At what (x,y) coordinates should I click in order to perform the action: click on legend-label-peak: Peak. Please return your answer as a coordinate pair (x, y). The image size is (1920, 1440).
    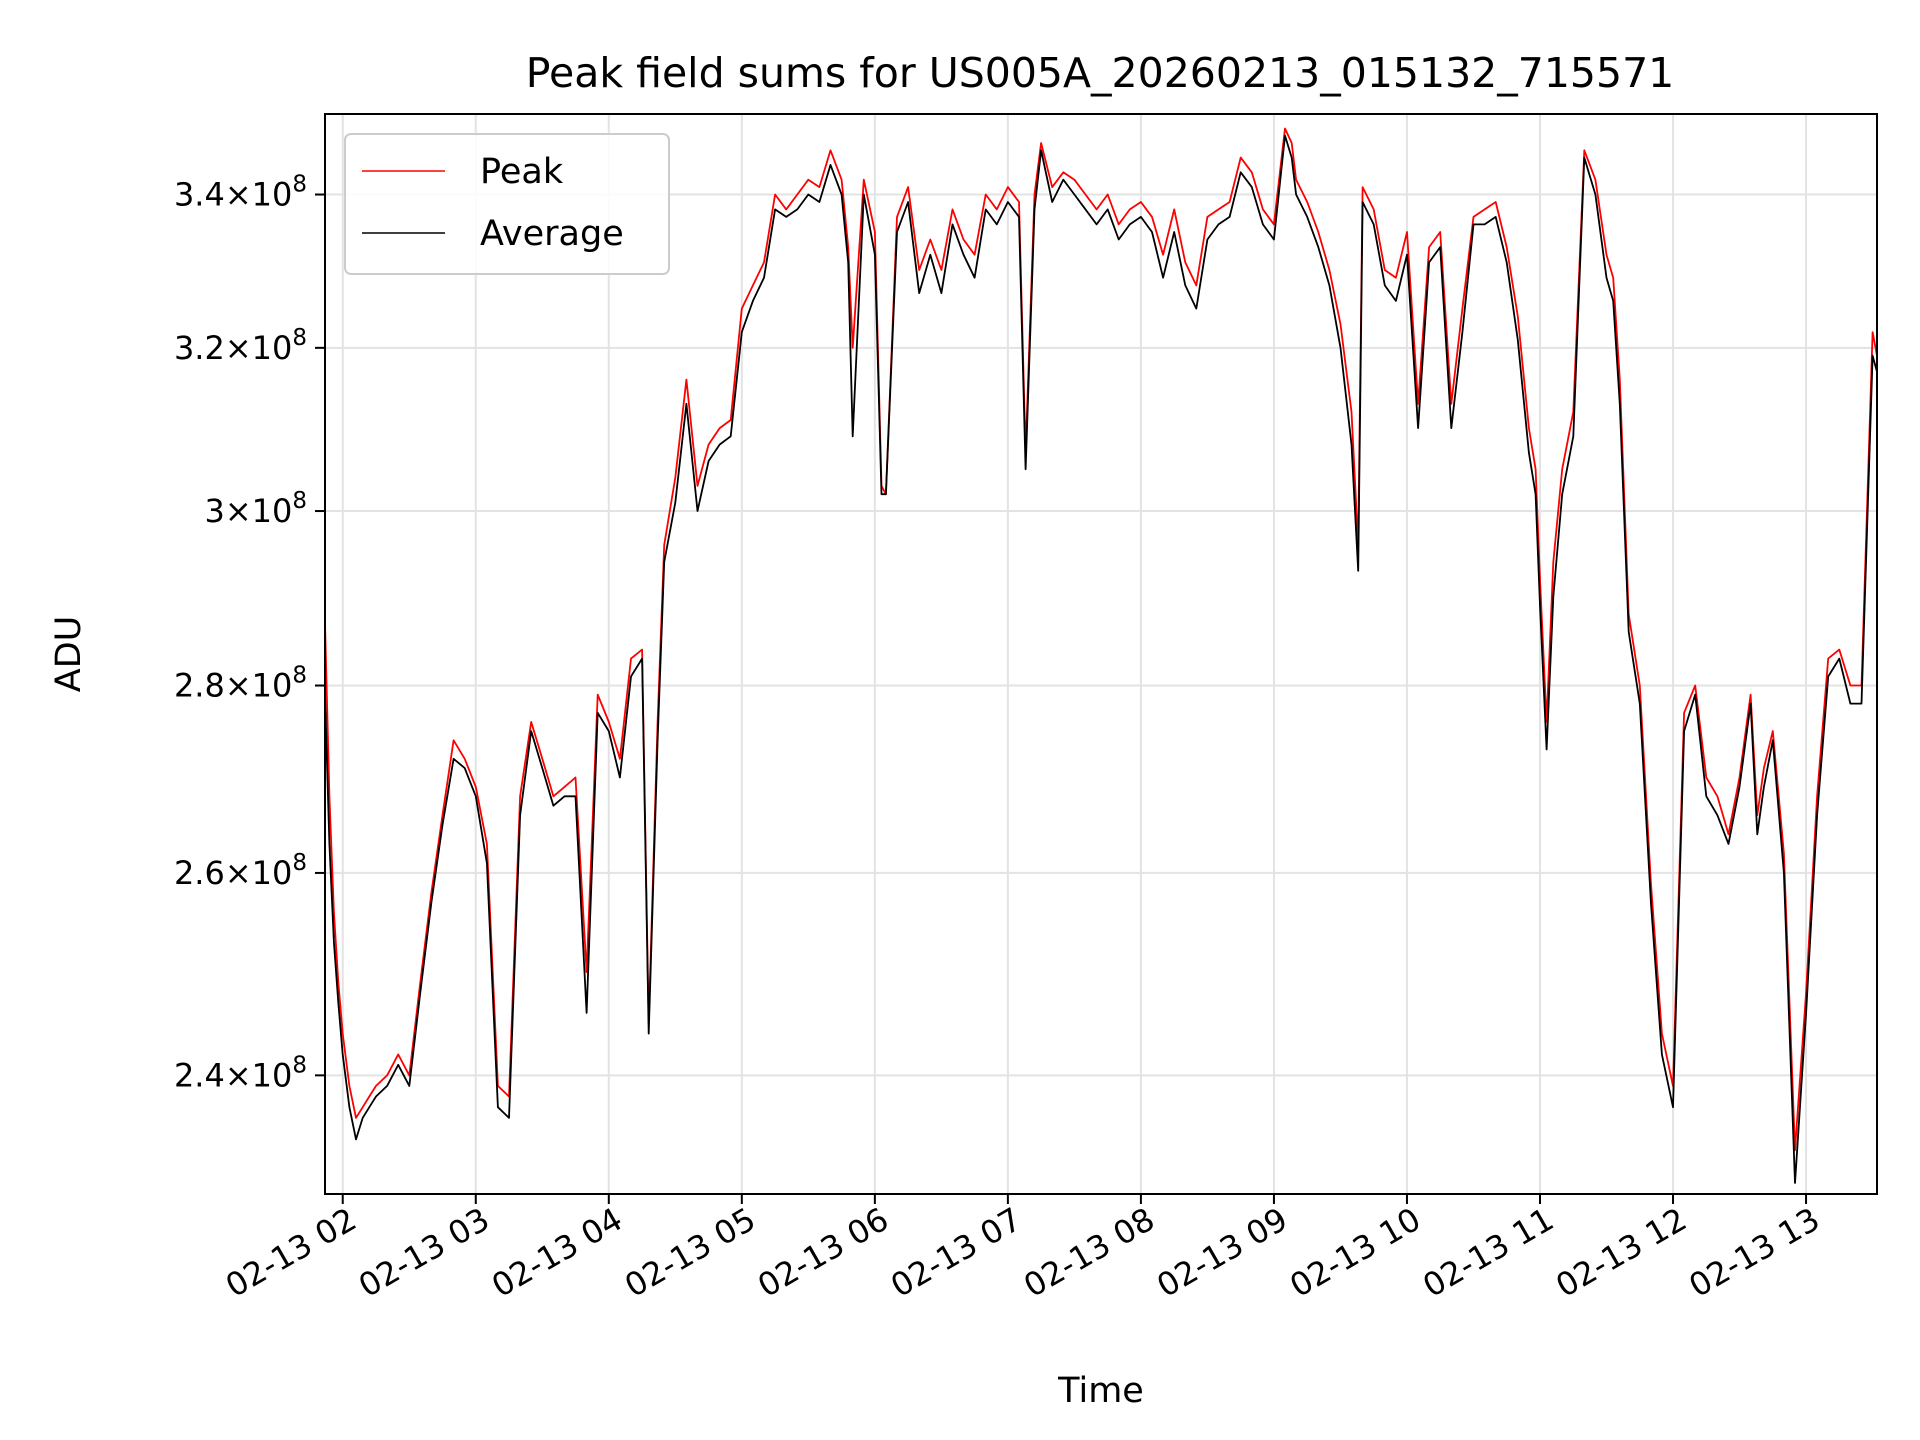
    Looking at the image, I should click on (522, 172).